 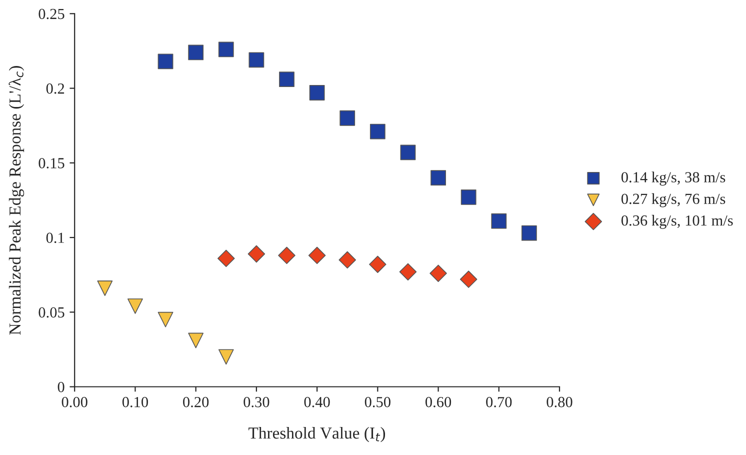 What do you see at coordinates (75, 402) in the screenshot?
I see `x-tick-label: 0.00` at bounding box center [75, 402].